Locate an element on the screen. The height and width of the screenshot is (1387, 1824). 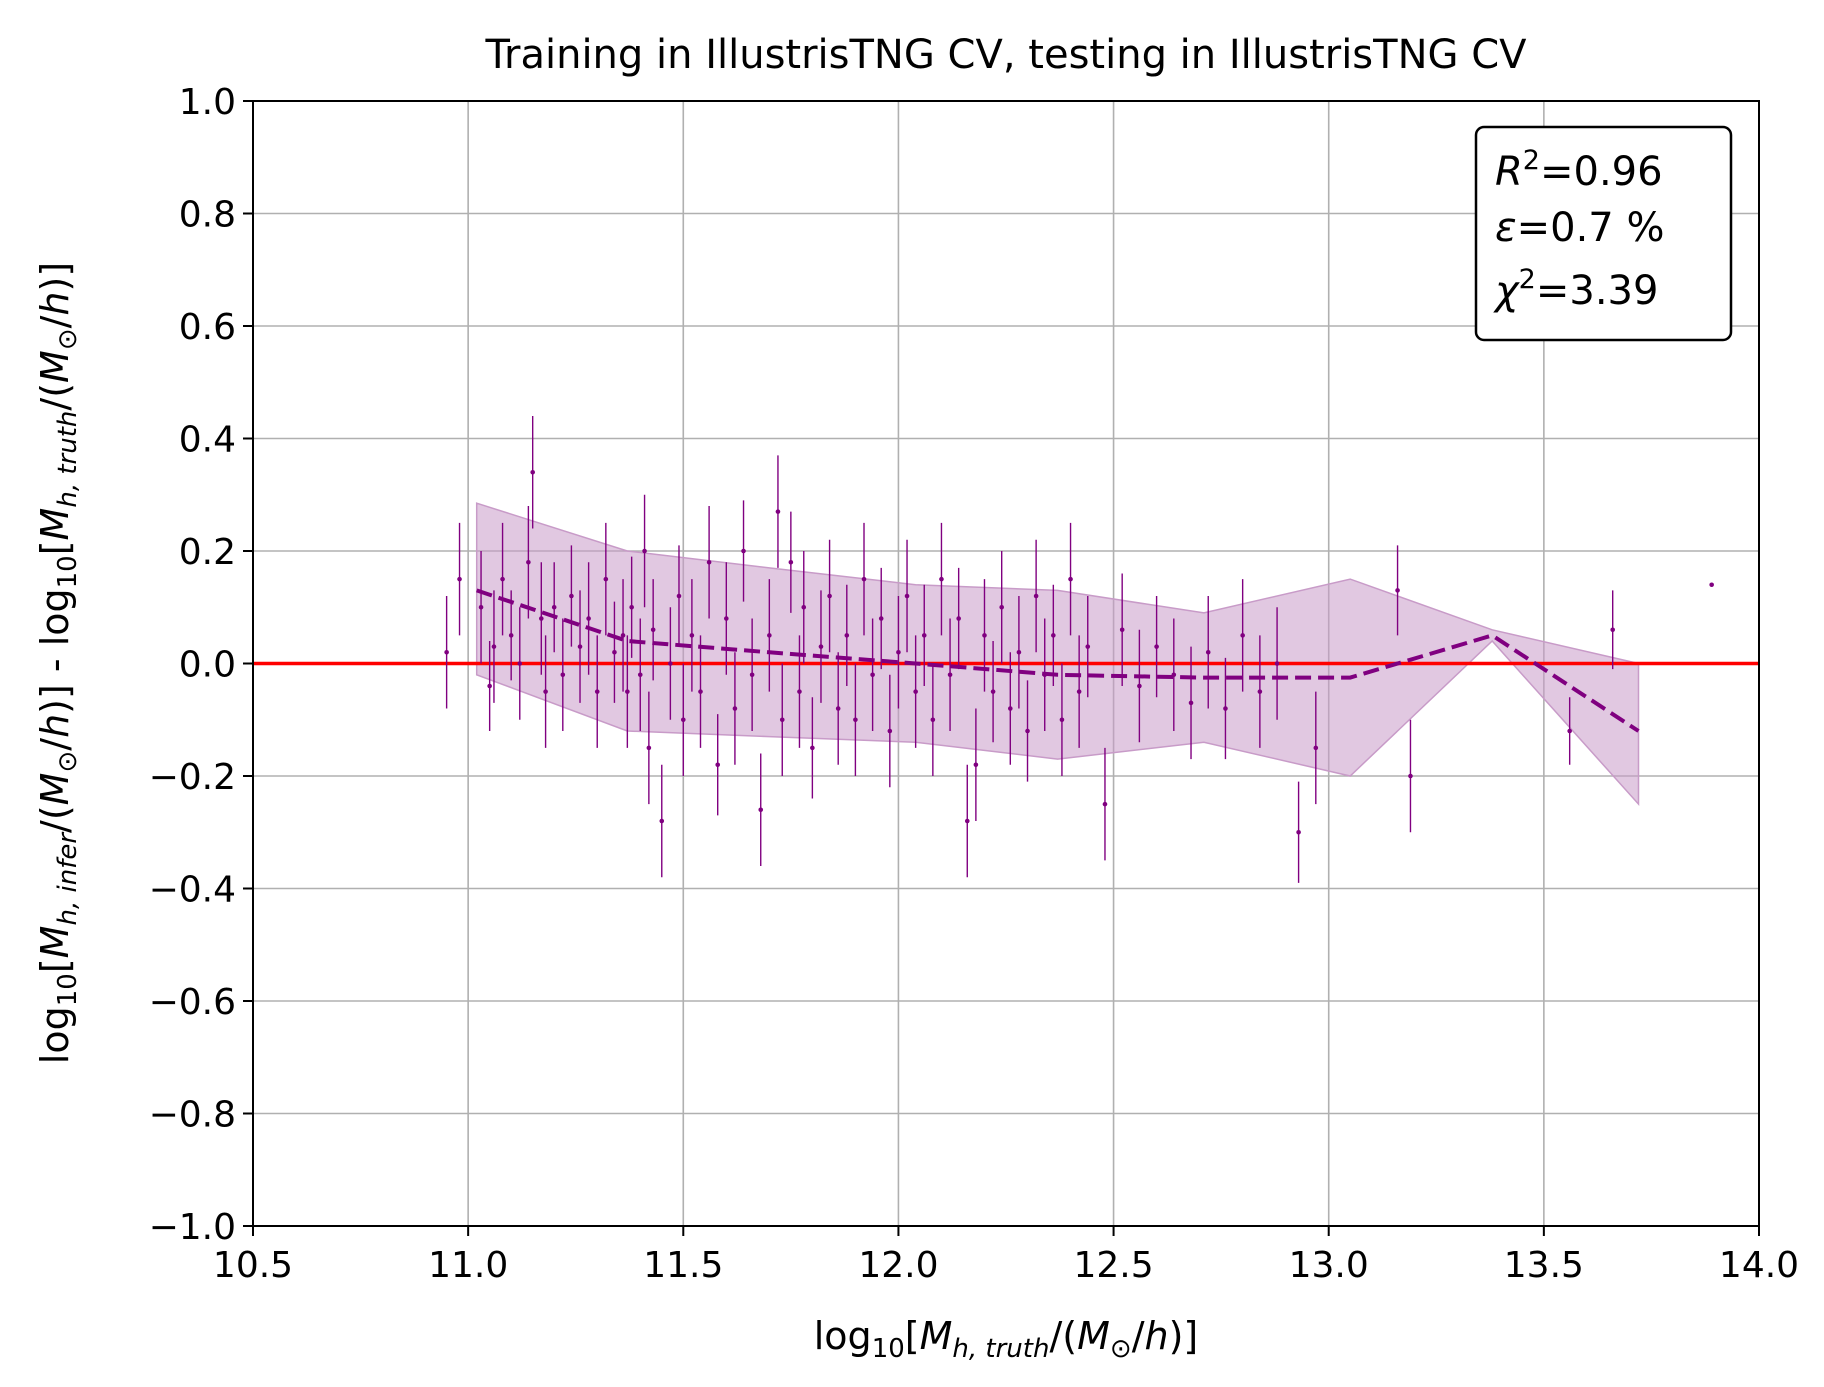
x-tick-label: 14.0 is located at coordinates (1759, 1265).